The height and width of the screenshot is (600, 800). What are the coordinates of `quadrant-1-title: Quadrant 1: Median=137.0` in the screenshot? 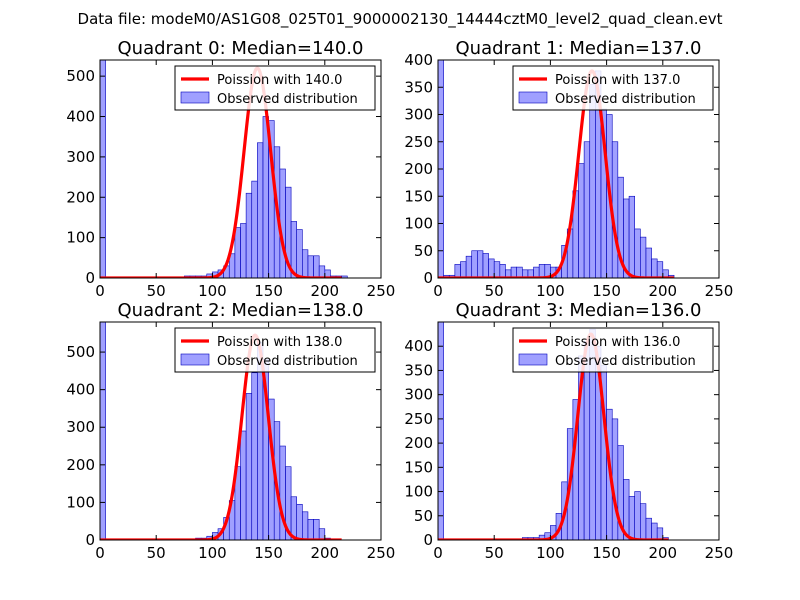 It's located at (579, 48).